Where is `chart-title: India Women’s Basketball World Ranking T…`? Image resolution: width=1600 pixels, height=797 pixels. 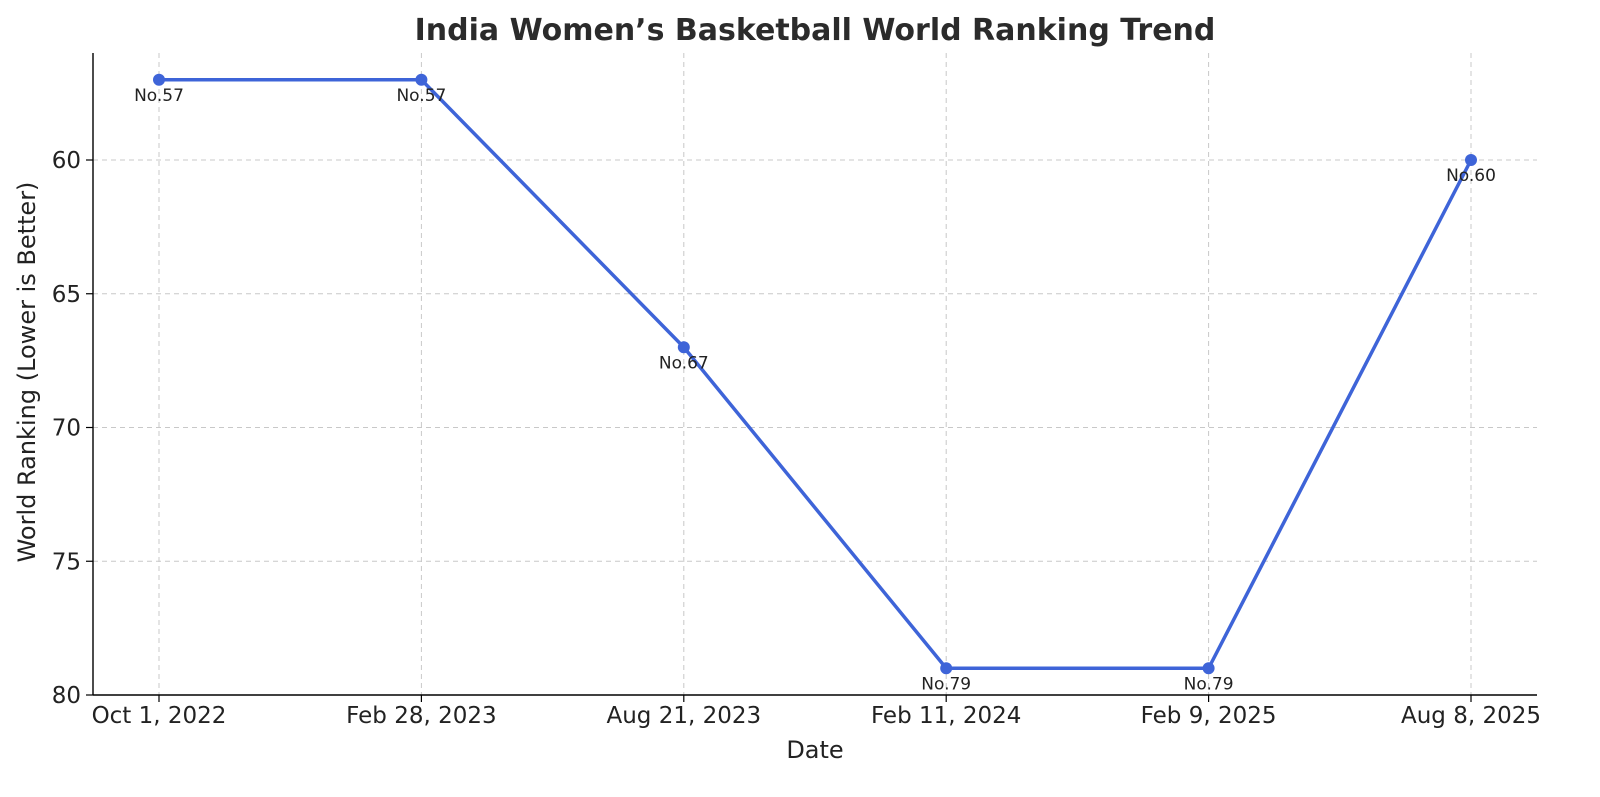 chart-title: India Women’s Basketball World Ranking T… is located at coordinates (815, 30).